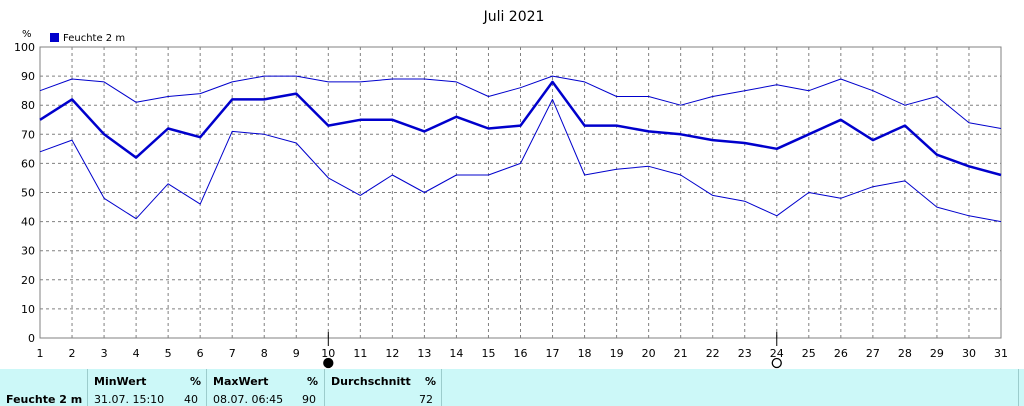 The height and width of the screenshot is (406, 1024). I want to click on x-tick-label: 20, so click(649, 353).